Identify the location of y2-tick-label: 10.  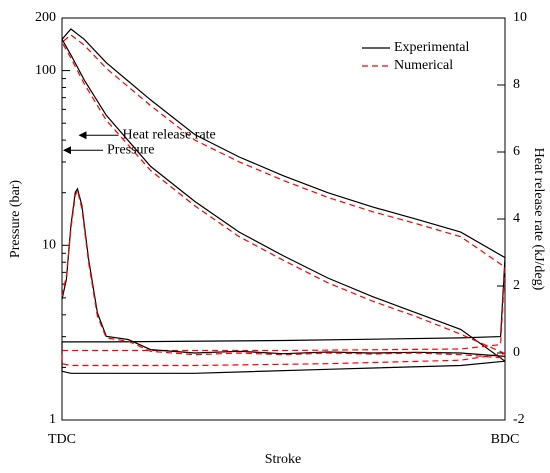
(520, 17).